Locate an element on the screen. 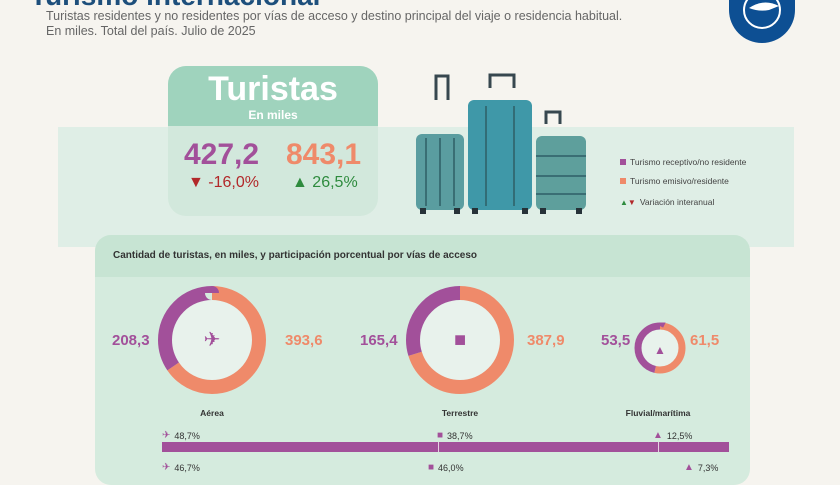  globe-plane-icon is located at coordinates (762, 21).